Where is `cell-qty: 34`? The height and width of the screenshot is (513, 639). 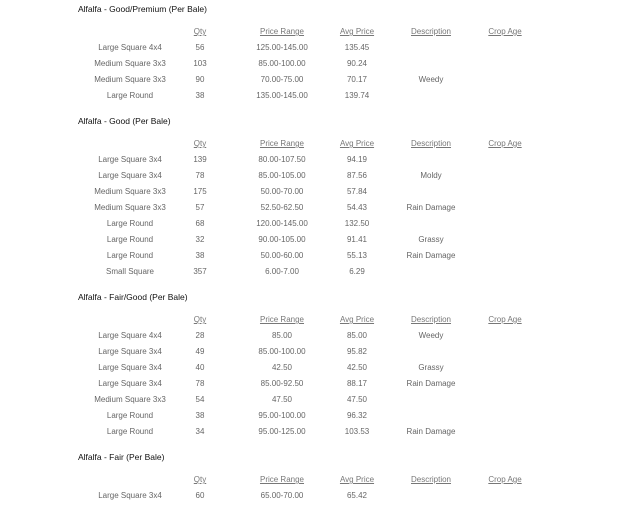
cell-qty: 34 is located at coordinates (200, 431).